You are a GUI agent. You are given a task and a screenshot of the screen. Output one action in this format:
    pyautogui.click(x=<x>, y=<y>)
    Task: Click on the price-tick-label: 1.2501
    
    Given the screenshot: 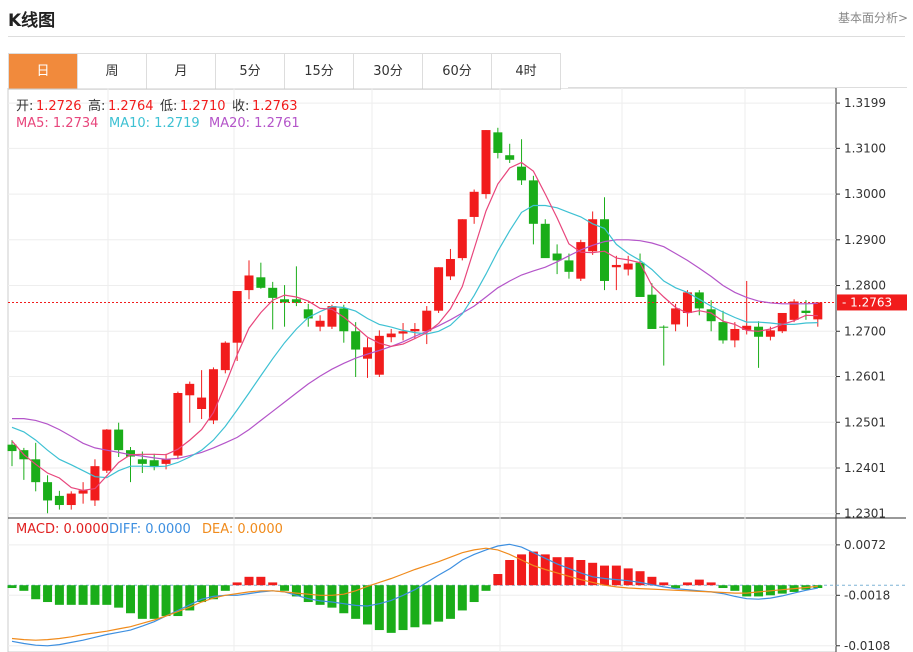 What is the action you would take?
    pyautogui.click(x=865, y=422)
    